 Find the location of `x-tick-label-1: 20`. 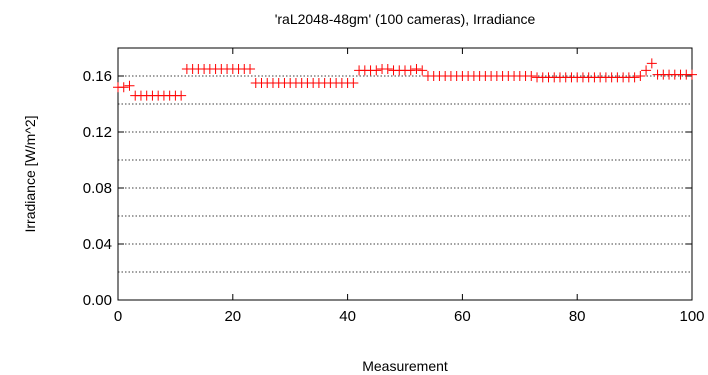

x-tick-label-1: 20 is located at coordinates (232, 316).